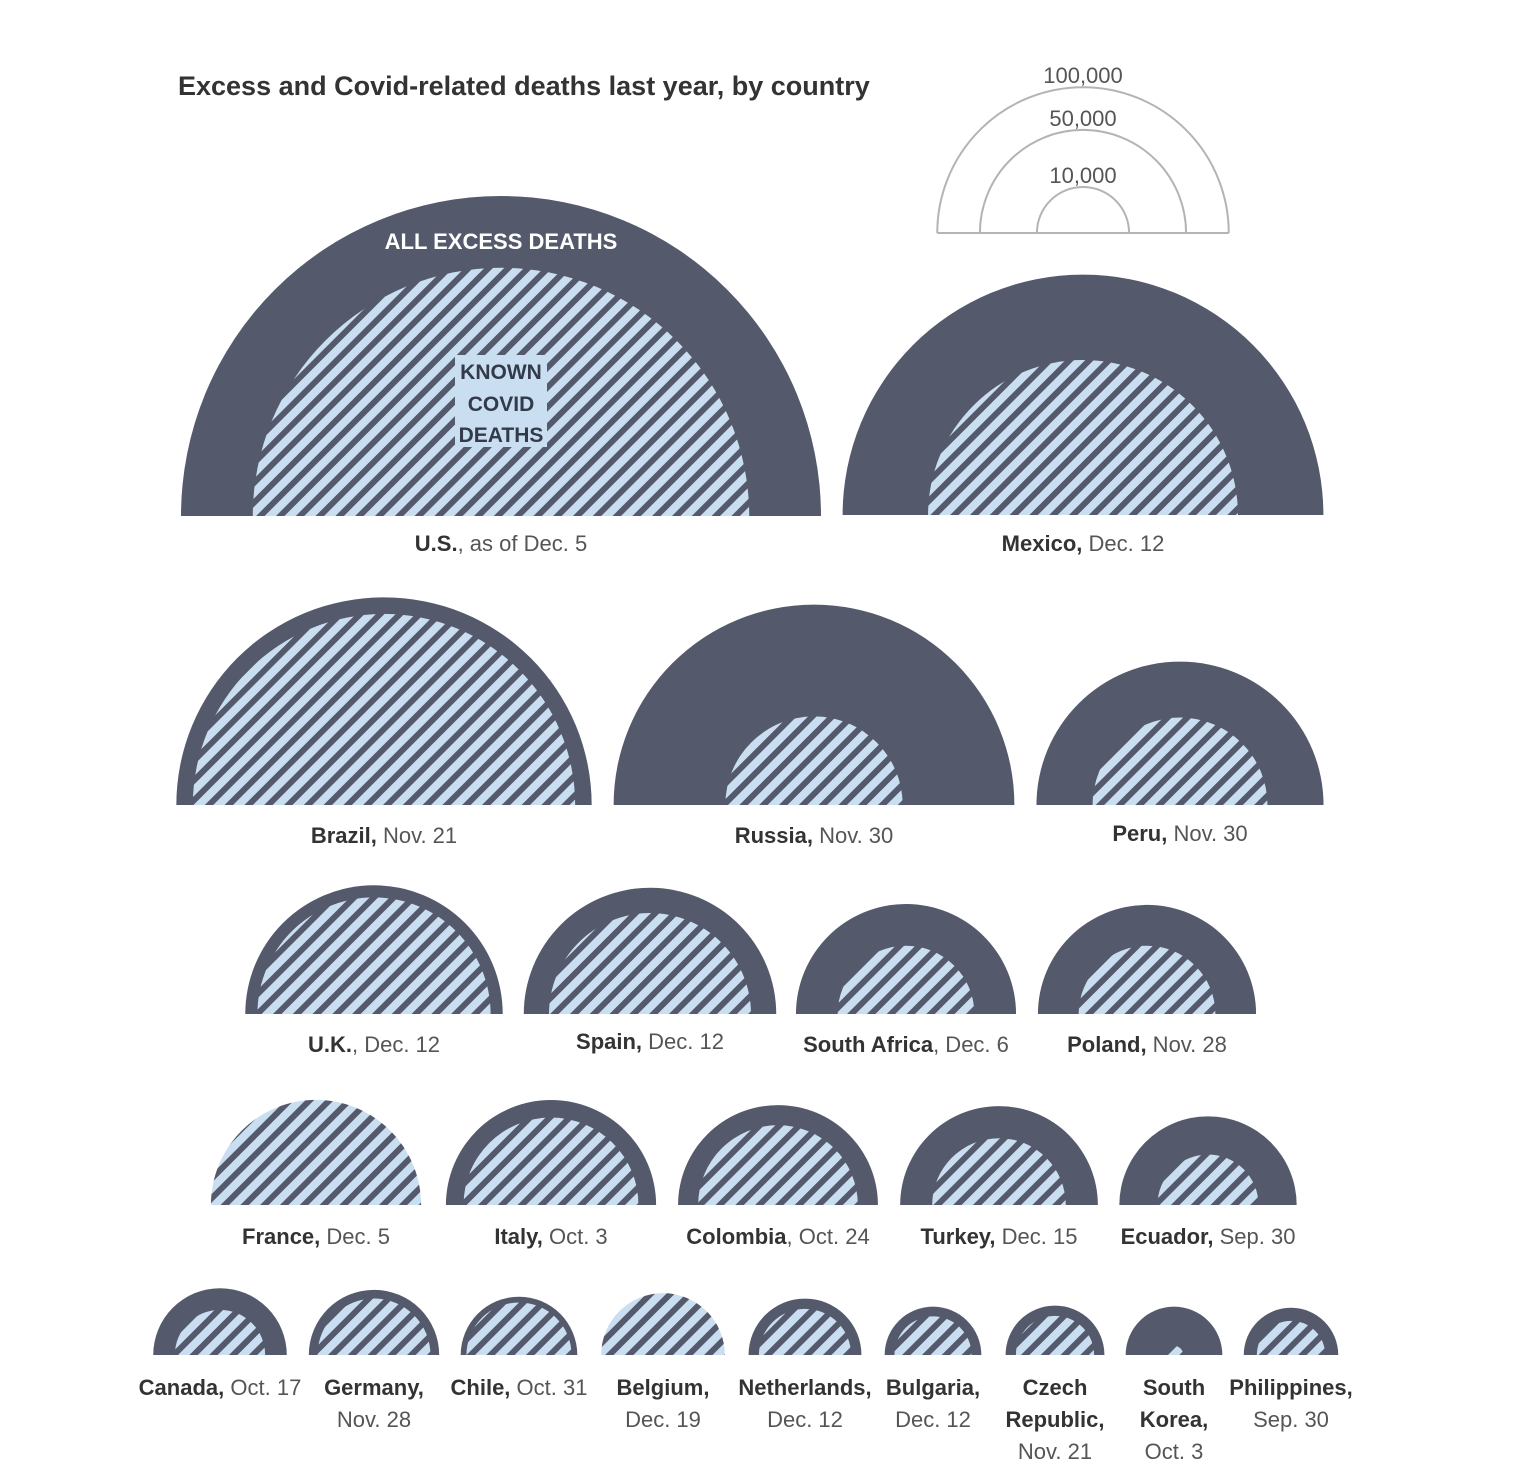 The image size is (1513, 1472). I want to click on country-mark-russia, so click(814, 704).